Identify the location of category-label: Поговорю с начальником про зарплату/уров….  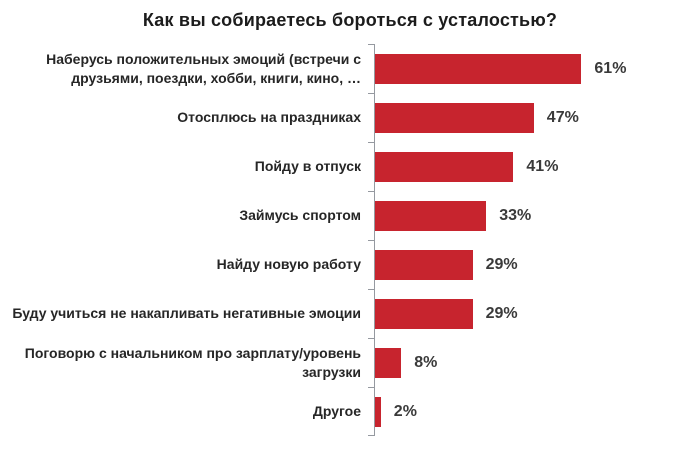
(192, 362).